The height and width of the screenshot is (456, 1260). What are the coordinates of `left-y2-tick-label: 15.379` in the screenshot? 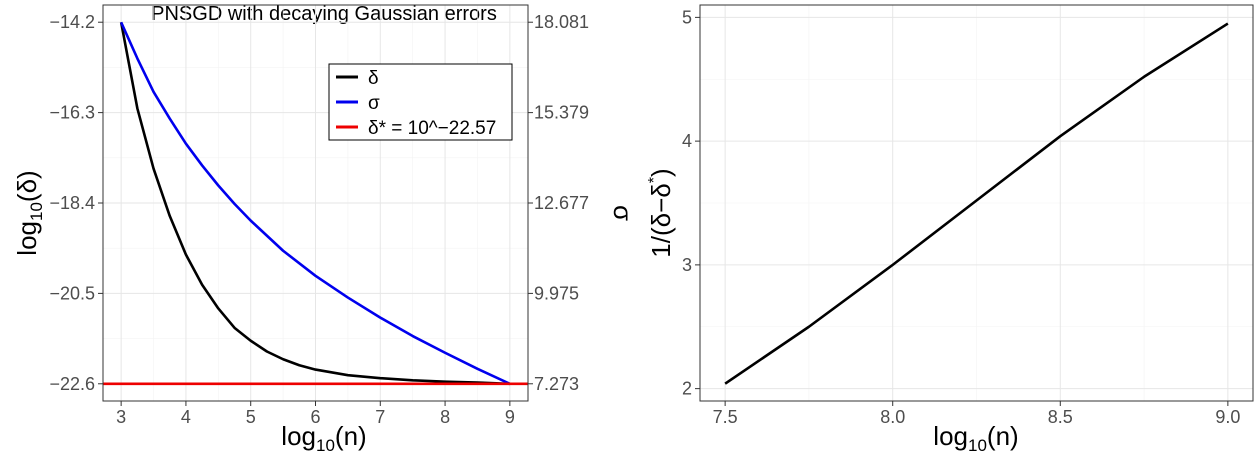 It's located at (561, 113).